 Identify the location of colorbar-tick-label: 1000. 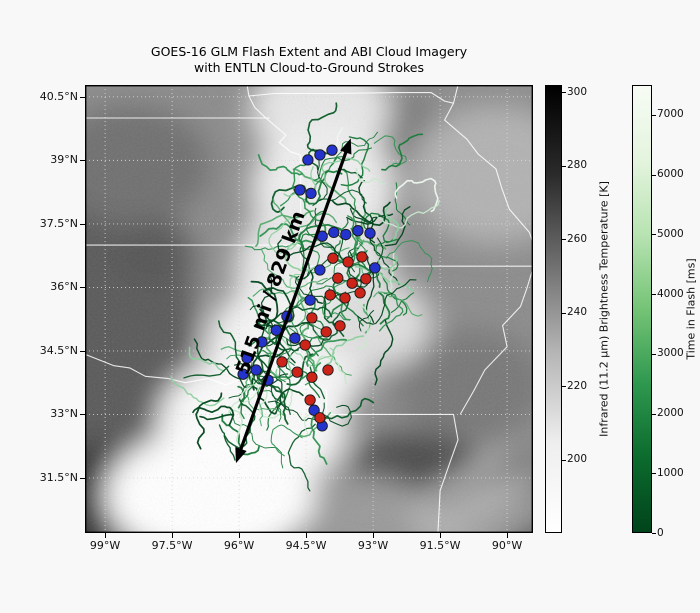
(670, 472).